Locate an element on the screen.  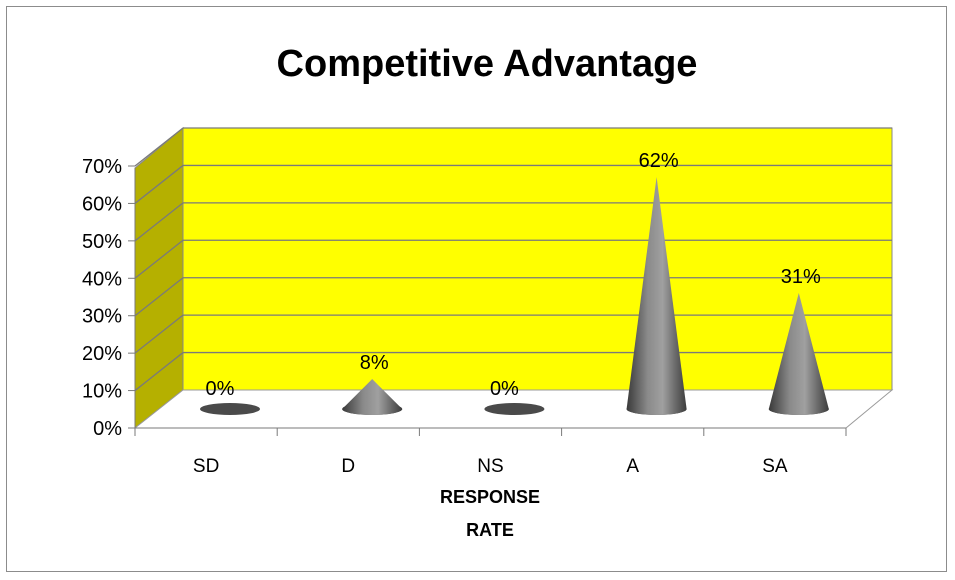
y-tick-label: 30% is located at coordinates (102, 317).